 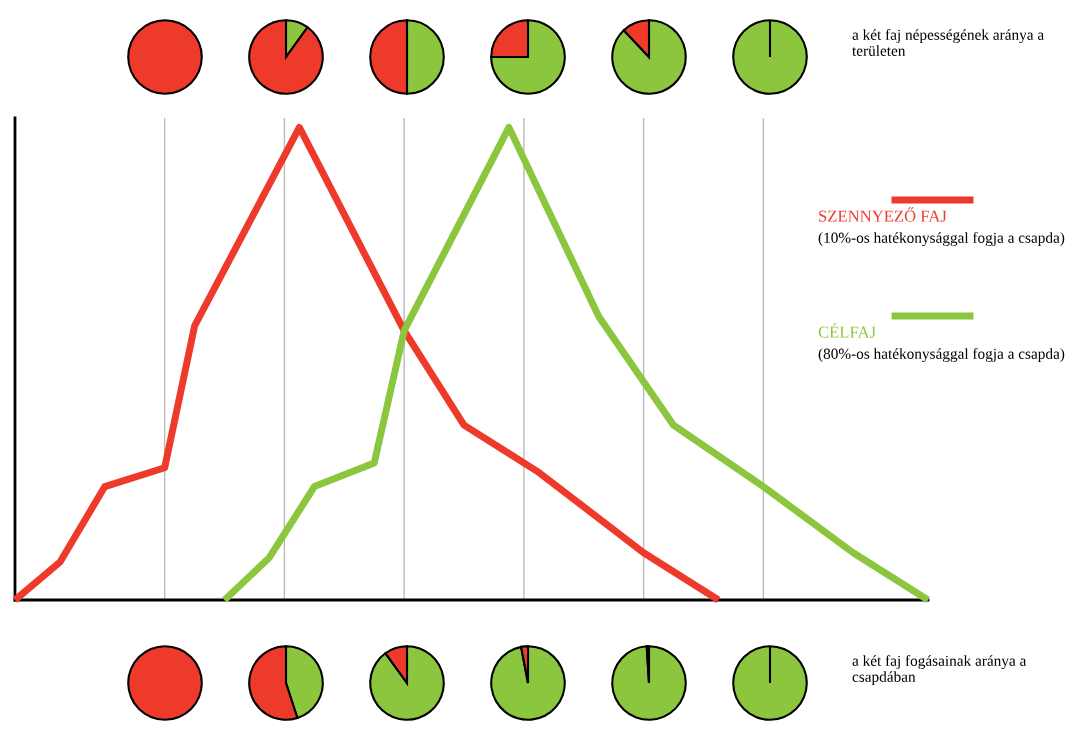 What do you see at coordinates (941, 355) in the screenshot?
I see `annotation: (80%-os hatékonysággal fogja a csapda)` at bounding box center [941, 355].